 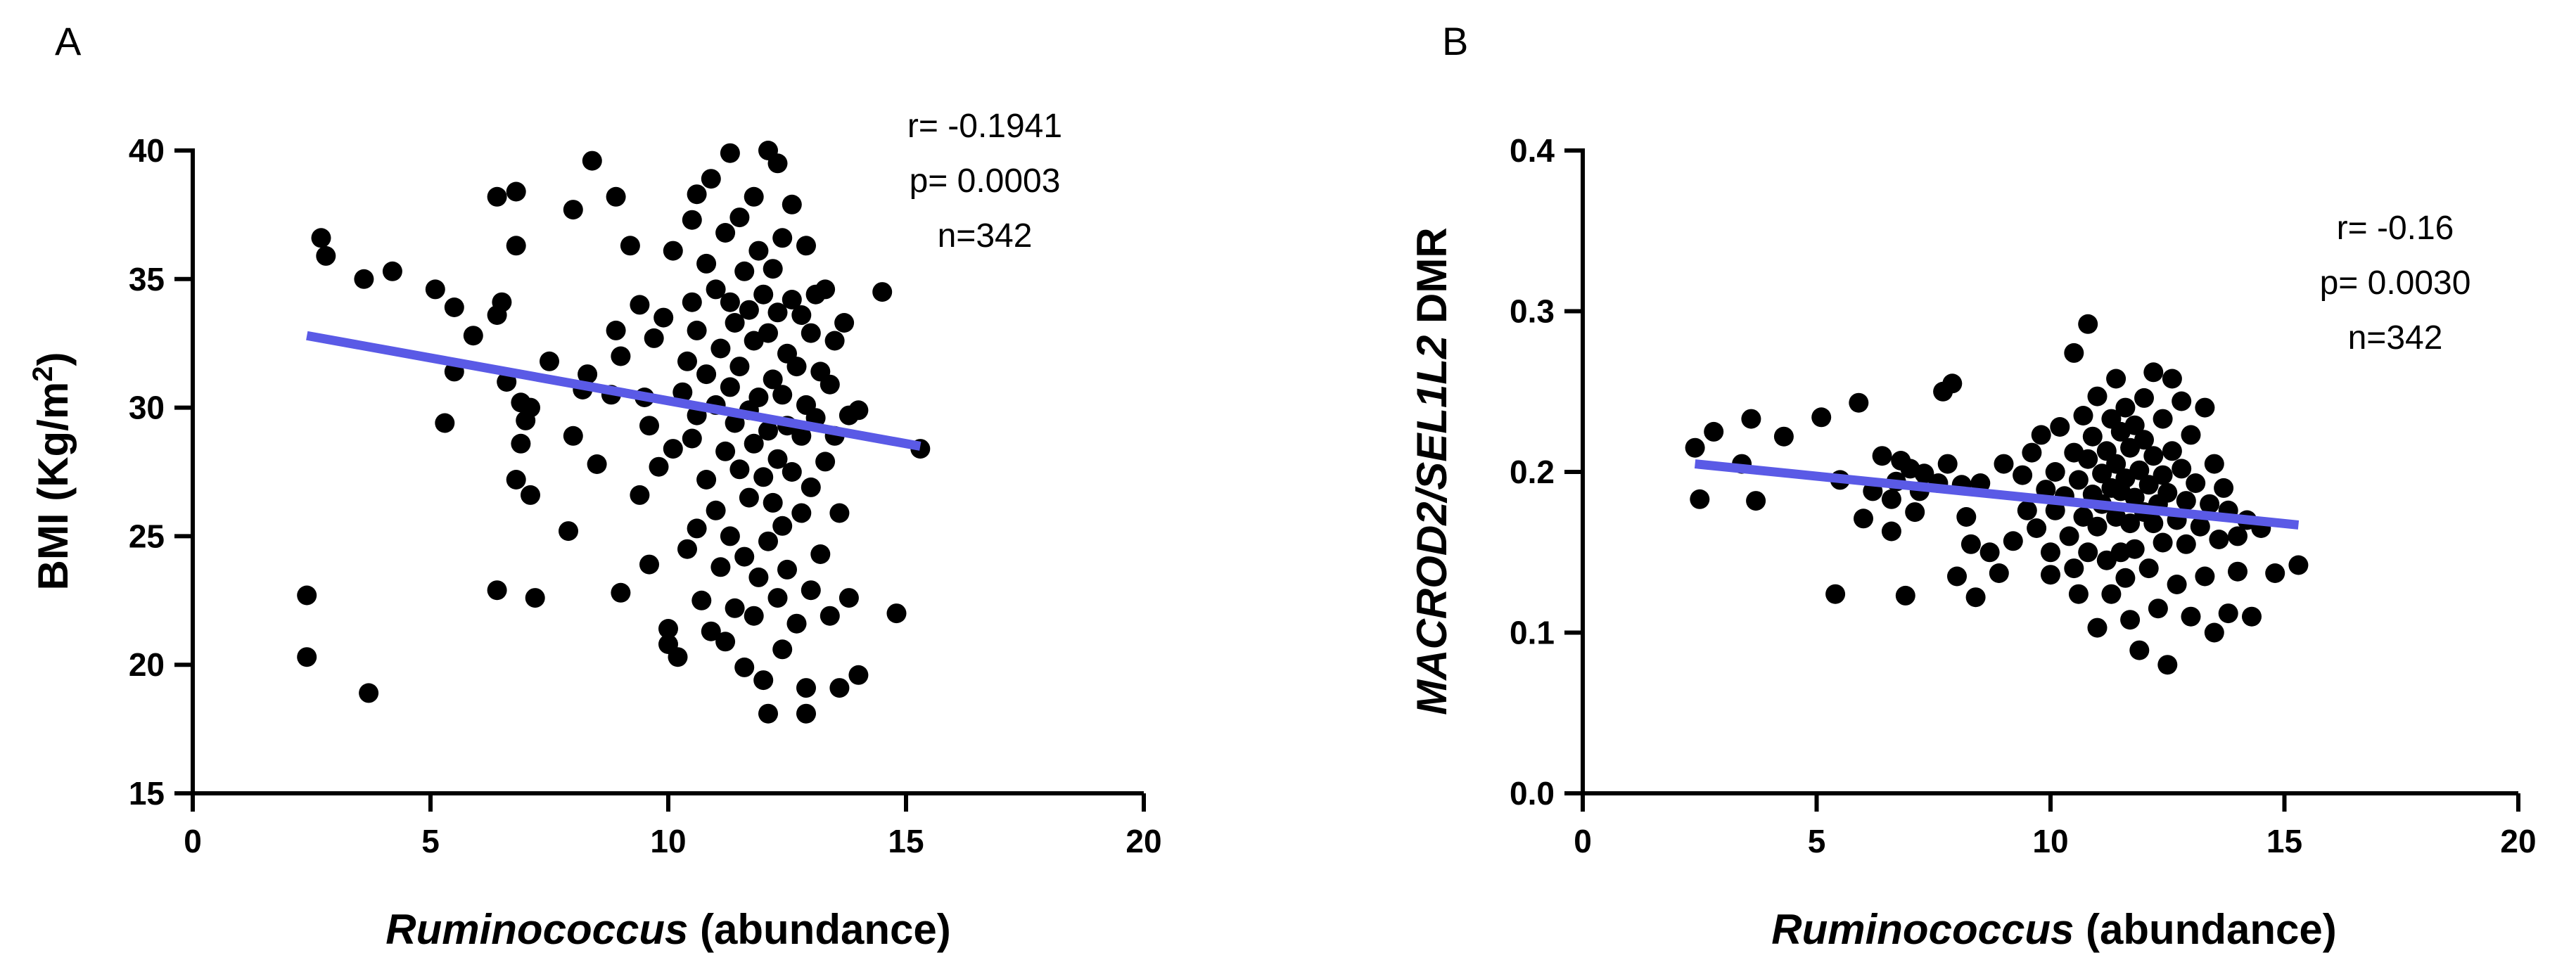 What do you see at coordinates (2395, 228) in the screenshot?
I see `plot-b-stat-r: r= -0.16` at bounding box center [2395, 228].